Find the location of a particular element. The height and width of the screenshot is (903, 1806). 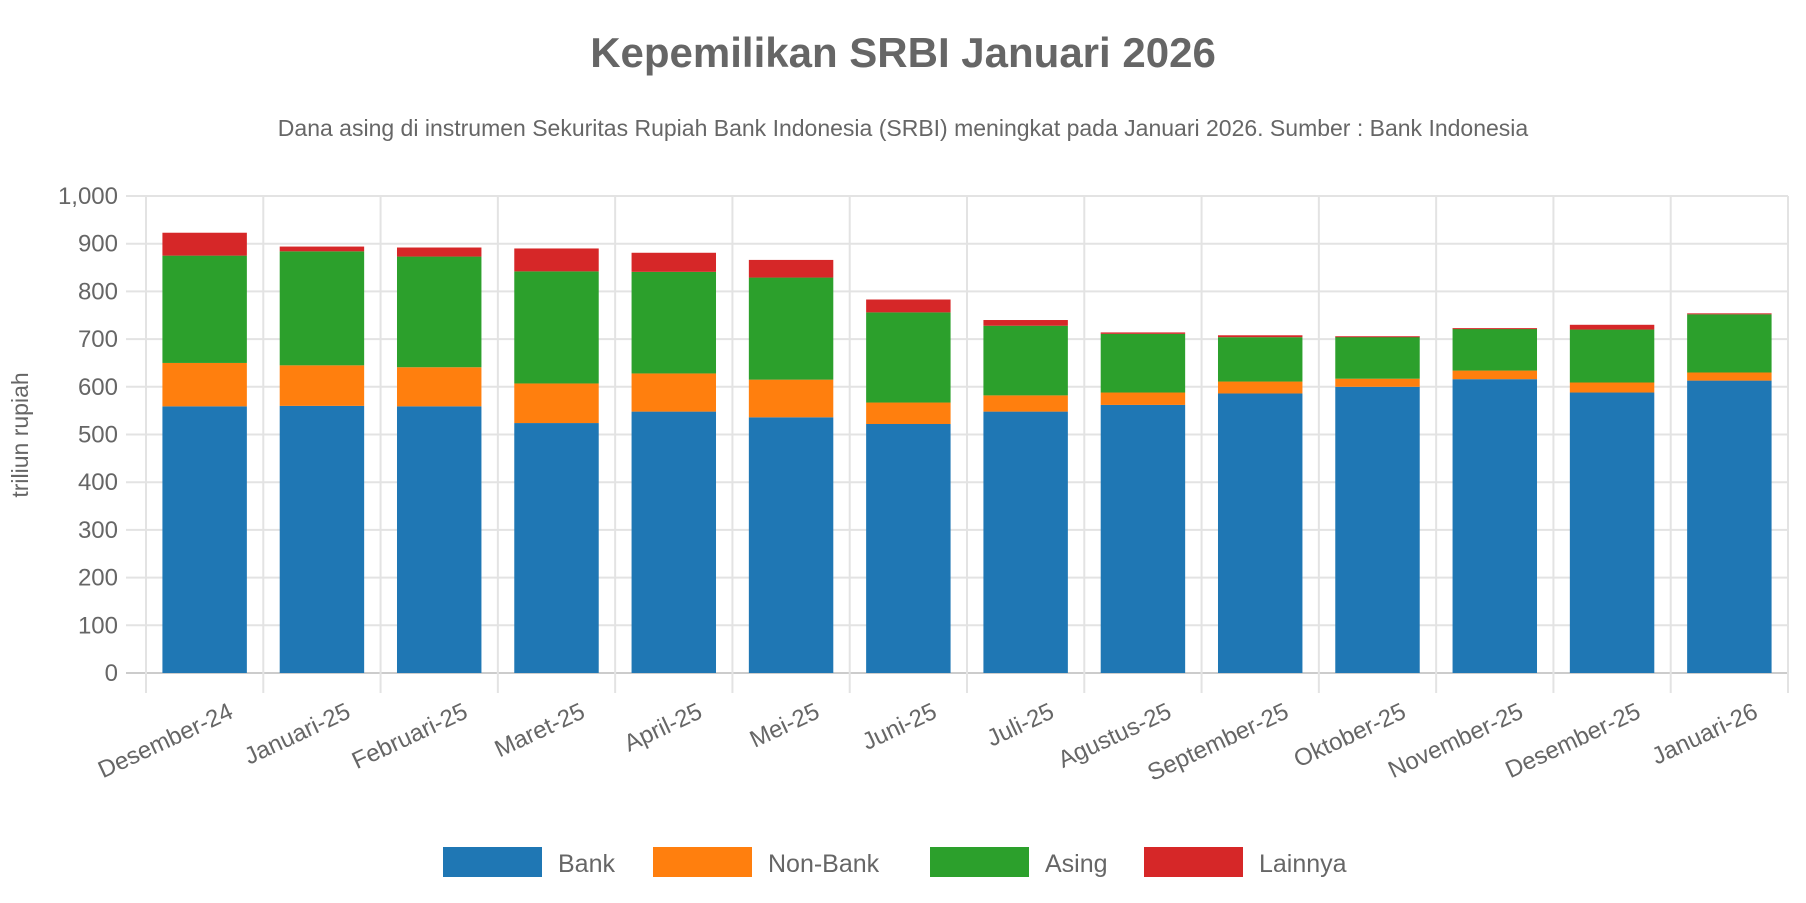

y-tick-label: 900 is located at coordinates (98, 244).